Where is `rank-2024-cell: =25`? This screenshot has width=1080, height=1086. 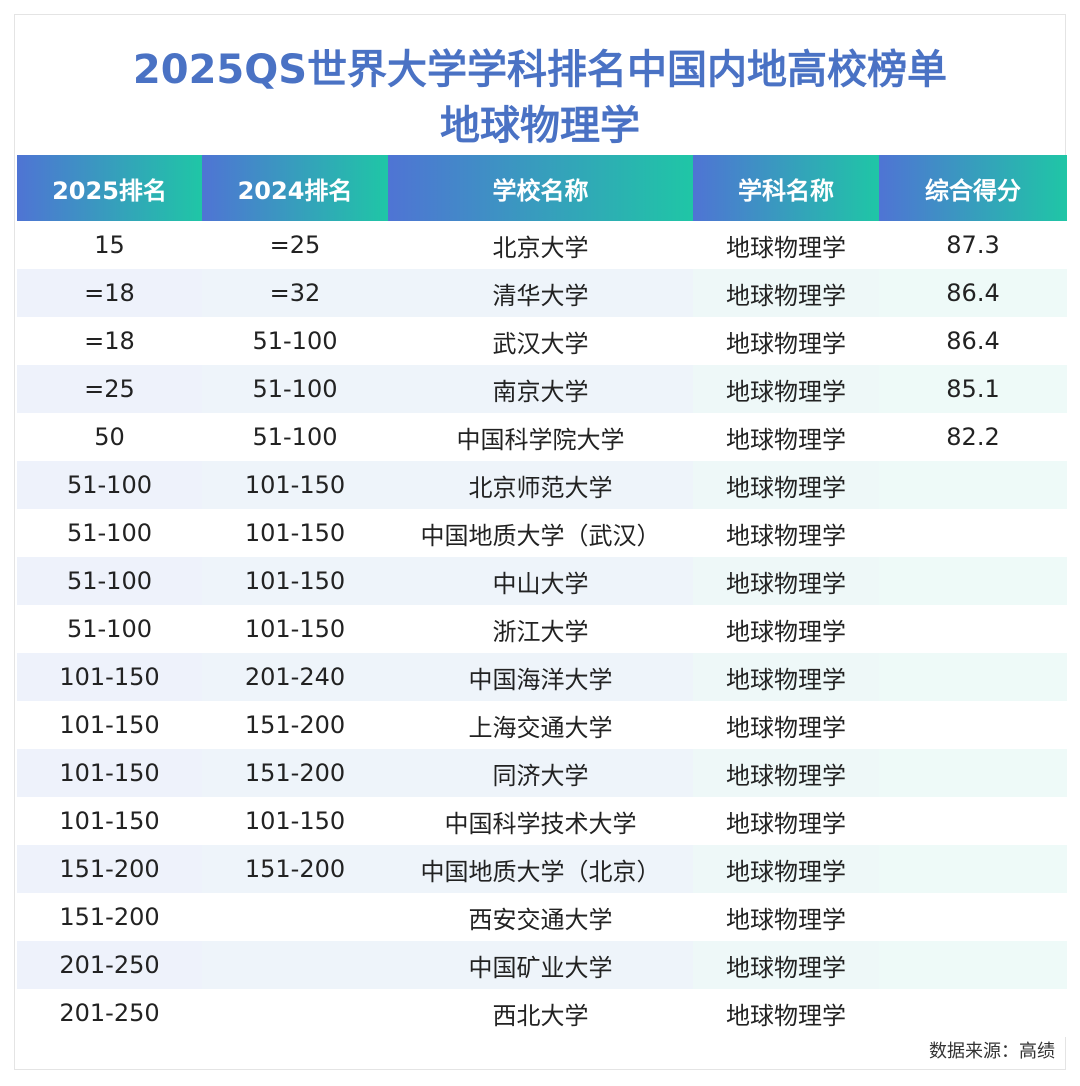
rank-2024-cell: =25 is located at coordinates (295, 245).